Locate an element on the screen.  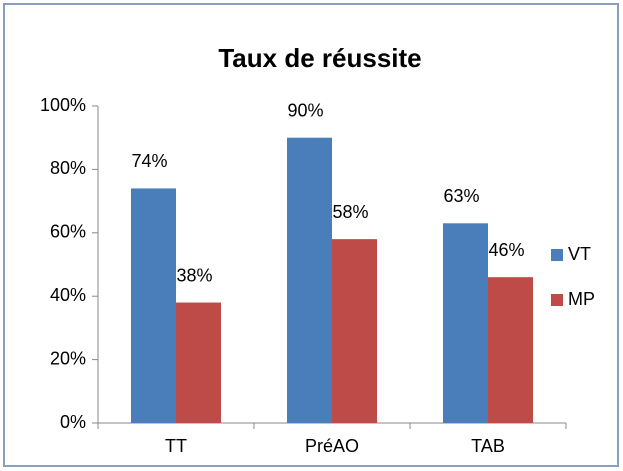
legend-label: MP is located at coordinates (581, 299).